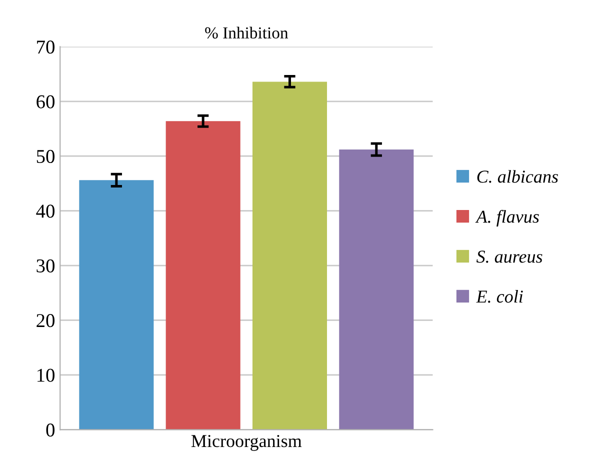 This screenshot has width=601, height=467. What do you see at coordinates (46, 375) in the screenshot?
I see `y-tick-label: 10` at bounding box center [46, 375].